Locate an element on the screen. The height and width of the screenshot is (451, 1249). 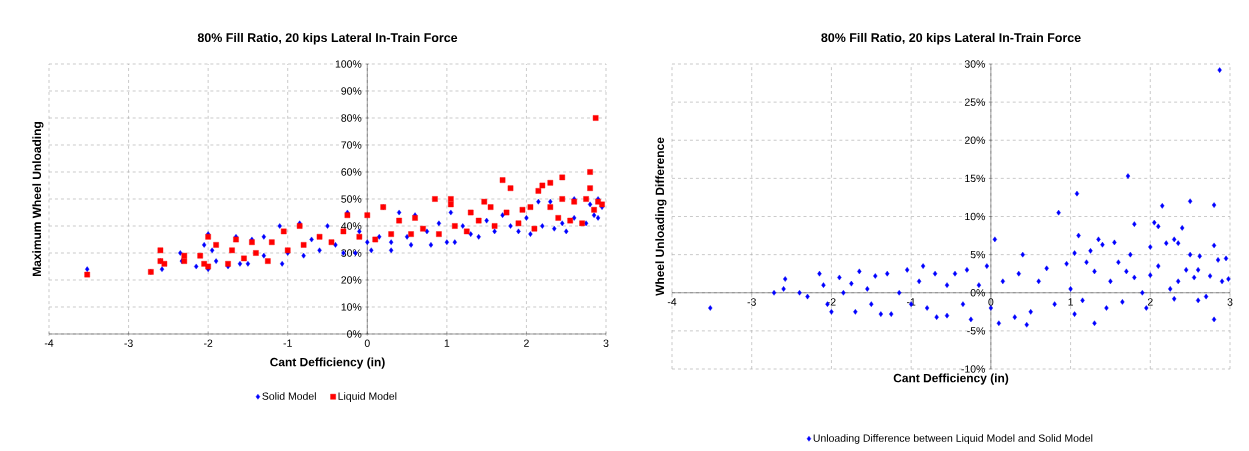
legend-label: Solid Model is located at coordinates (289, 396).